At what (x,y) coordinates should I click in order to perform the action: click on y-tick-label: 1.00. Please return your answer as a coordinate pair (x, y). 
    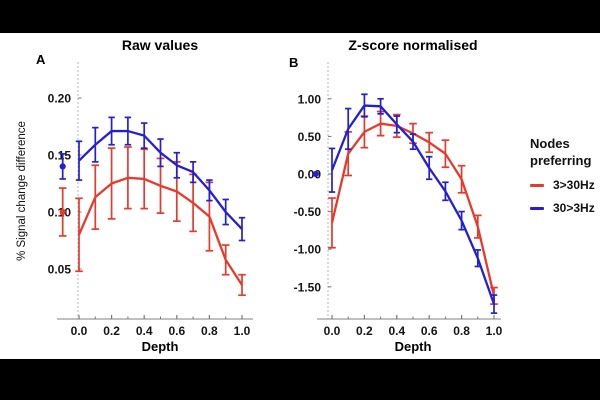
    Looking at the image, I should click on (310, 99).